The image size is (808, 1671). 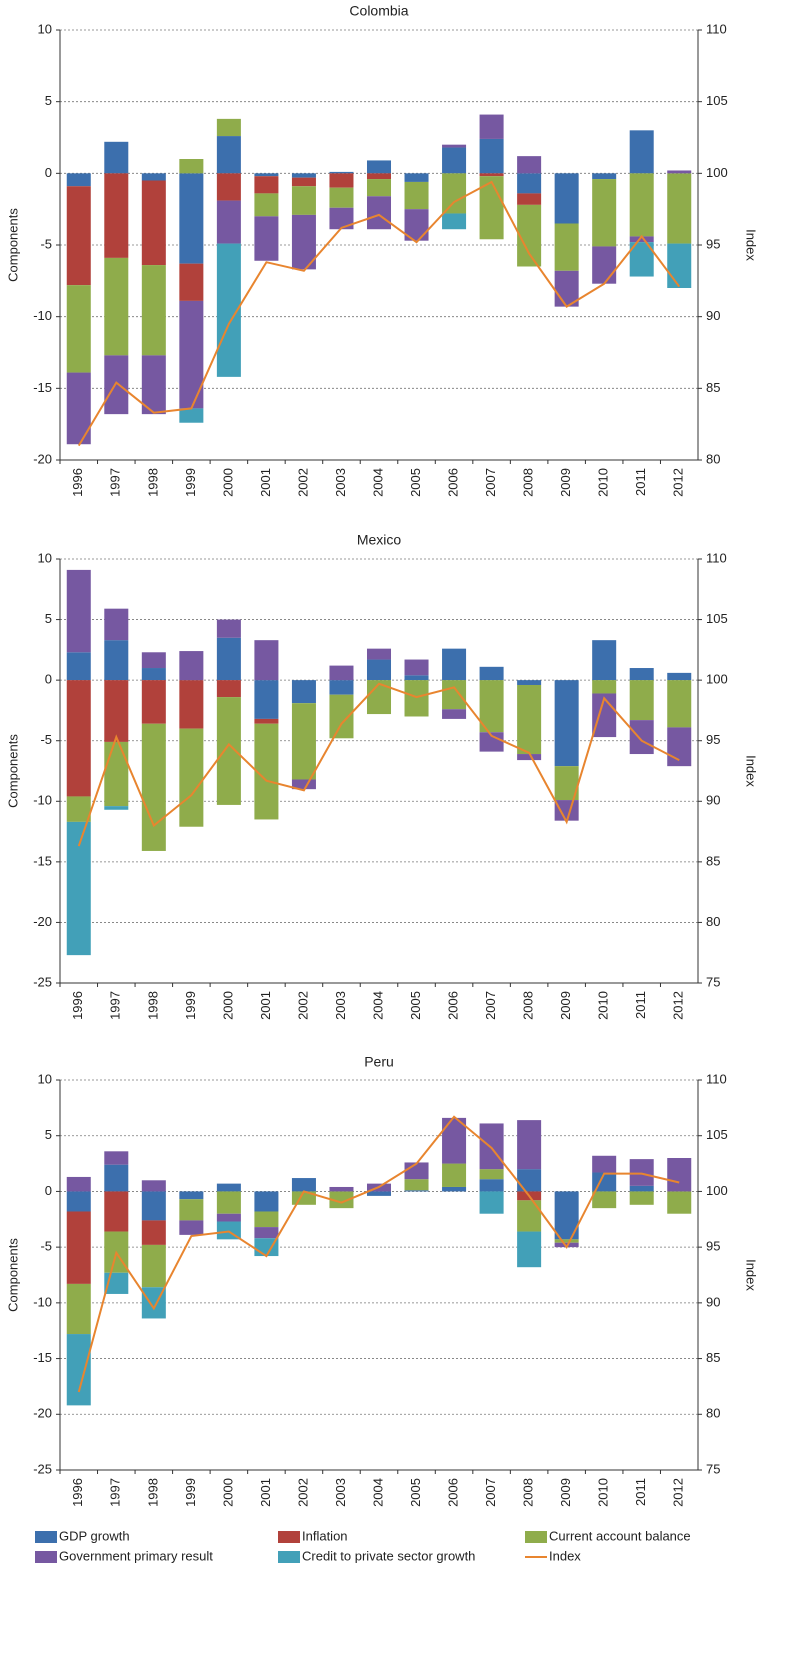 What do you see at coordinates (42, 458) in the screenshot?
I see `y-tick-label: -20` at bounding box center [42, 458].